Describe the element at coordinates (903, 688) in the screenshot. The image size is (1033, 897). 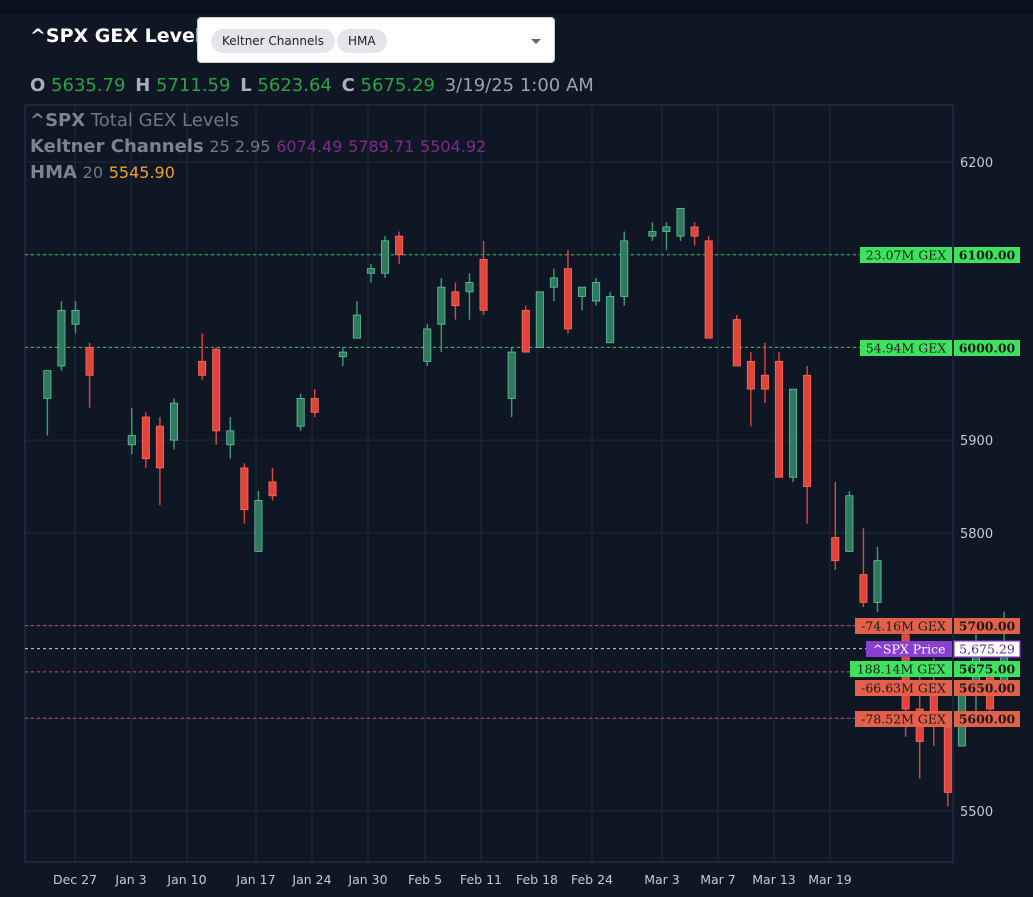
I see `gex-label: -66.63M GEX` at that location.